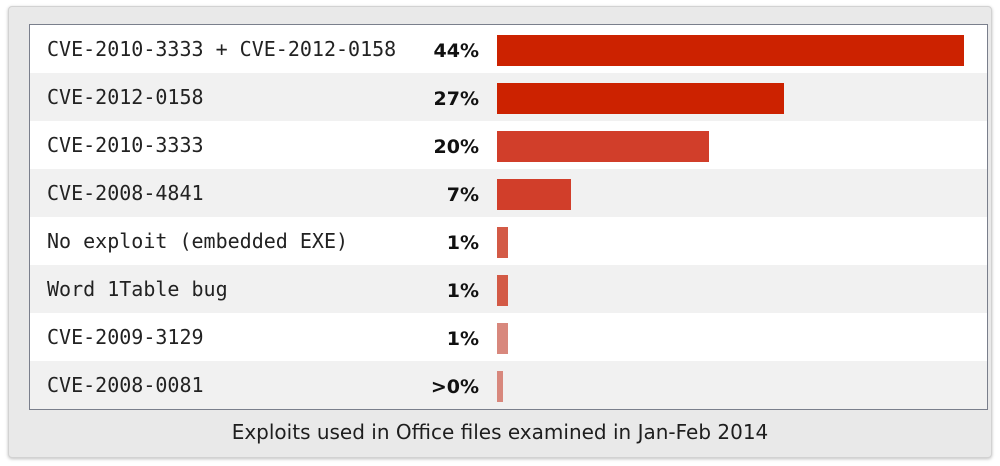 The width and height of the screenshot is (1000, 466). What do you see at coordinates (125, 385) in the screenshot?
I see `category-label: CVE-2008-0081` at bounding box center [125, 385].